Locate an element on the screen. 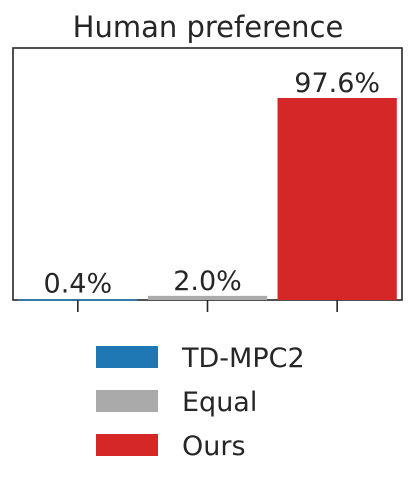  legend-swatch-equal is located at coordinates (127, 401).